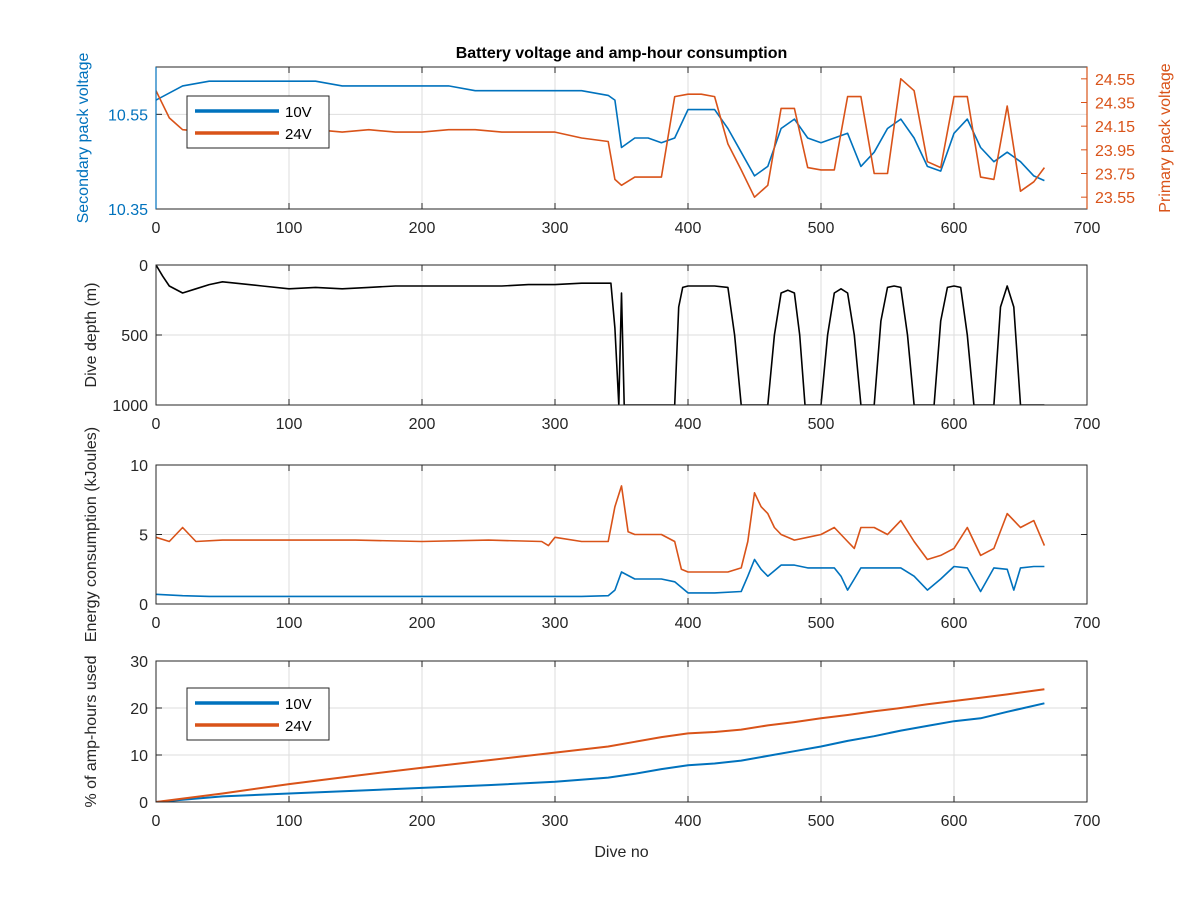  What do you see at coordinates (134, 336) in the screenshot?
I see `y-tick-label: 500` at bounding box center [134, 336].